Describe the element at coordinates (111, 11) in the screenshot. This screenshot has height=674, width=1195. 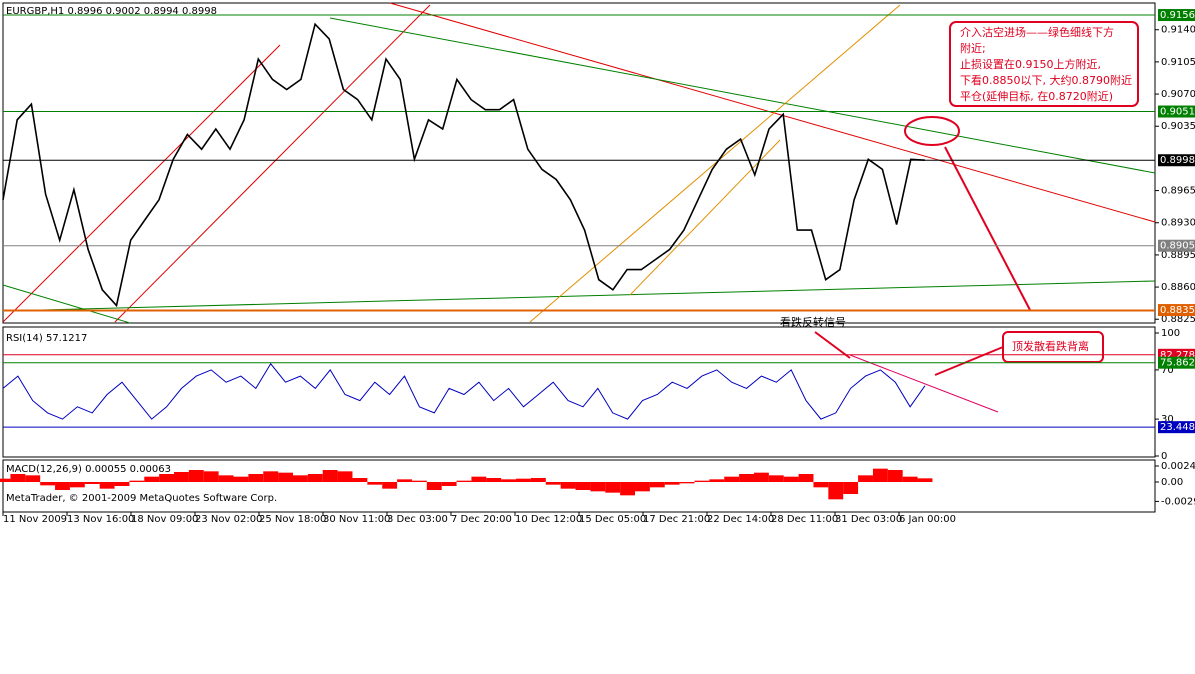
I see `symbol-header: EURGBP,H1 0.8996 0.9002 0.8994 0.8998` at that location.